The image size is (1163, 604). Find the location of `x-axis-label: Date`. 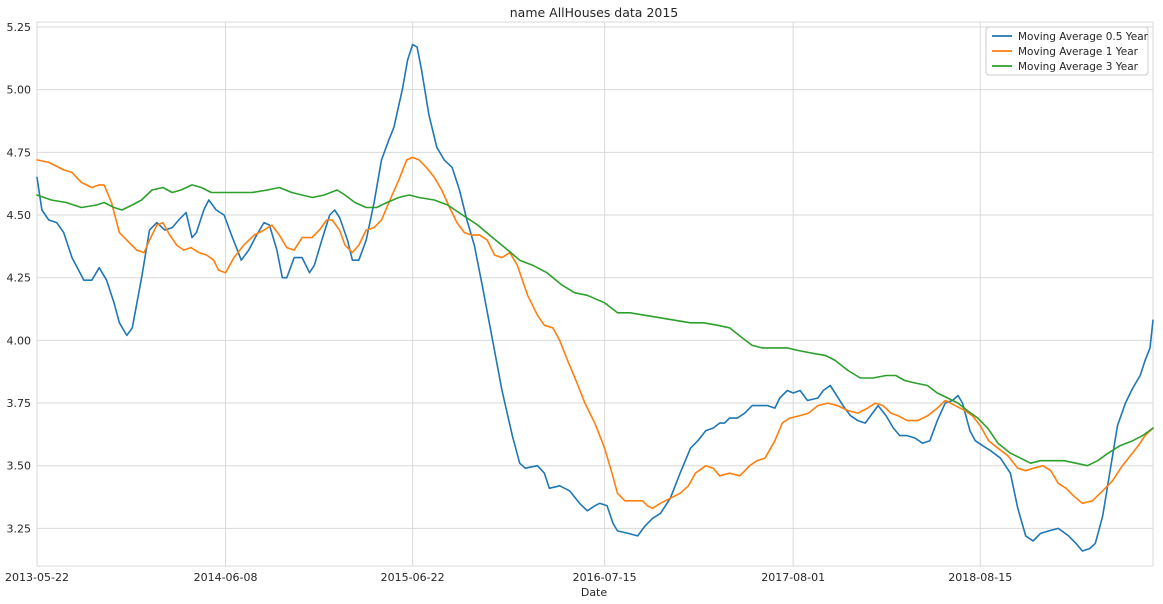

x-axis-label: Date is located at coordinates (594, 592).